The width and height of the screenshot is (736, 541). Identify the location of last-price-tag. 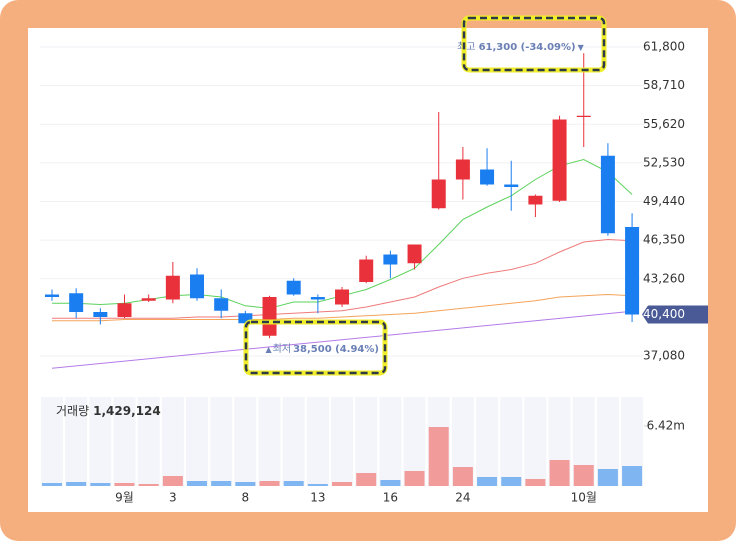
(675, 314).